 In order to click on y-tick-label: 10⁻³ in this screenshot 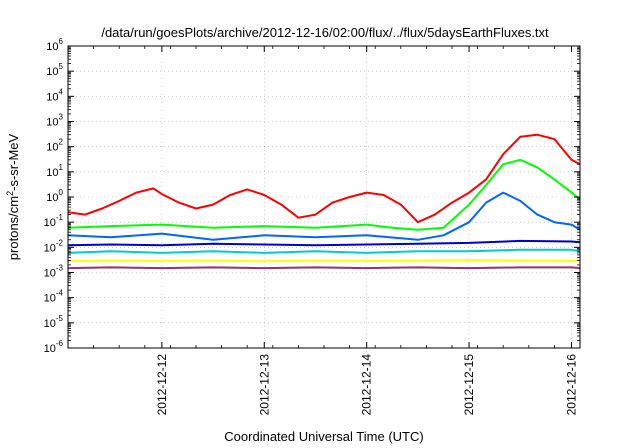, I will do `click(54, 272)`.